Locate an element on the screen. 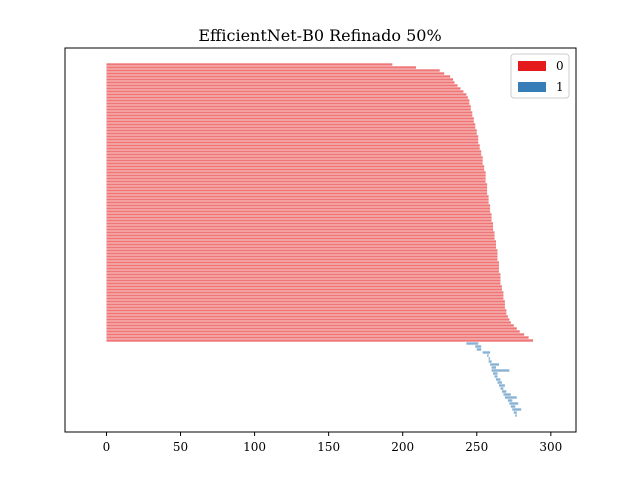 The height and width of the screenshot is (480, 640). chart-title: EfficientNet-B0 Refinado 50% is located at coordinates (319, 35).